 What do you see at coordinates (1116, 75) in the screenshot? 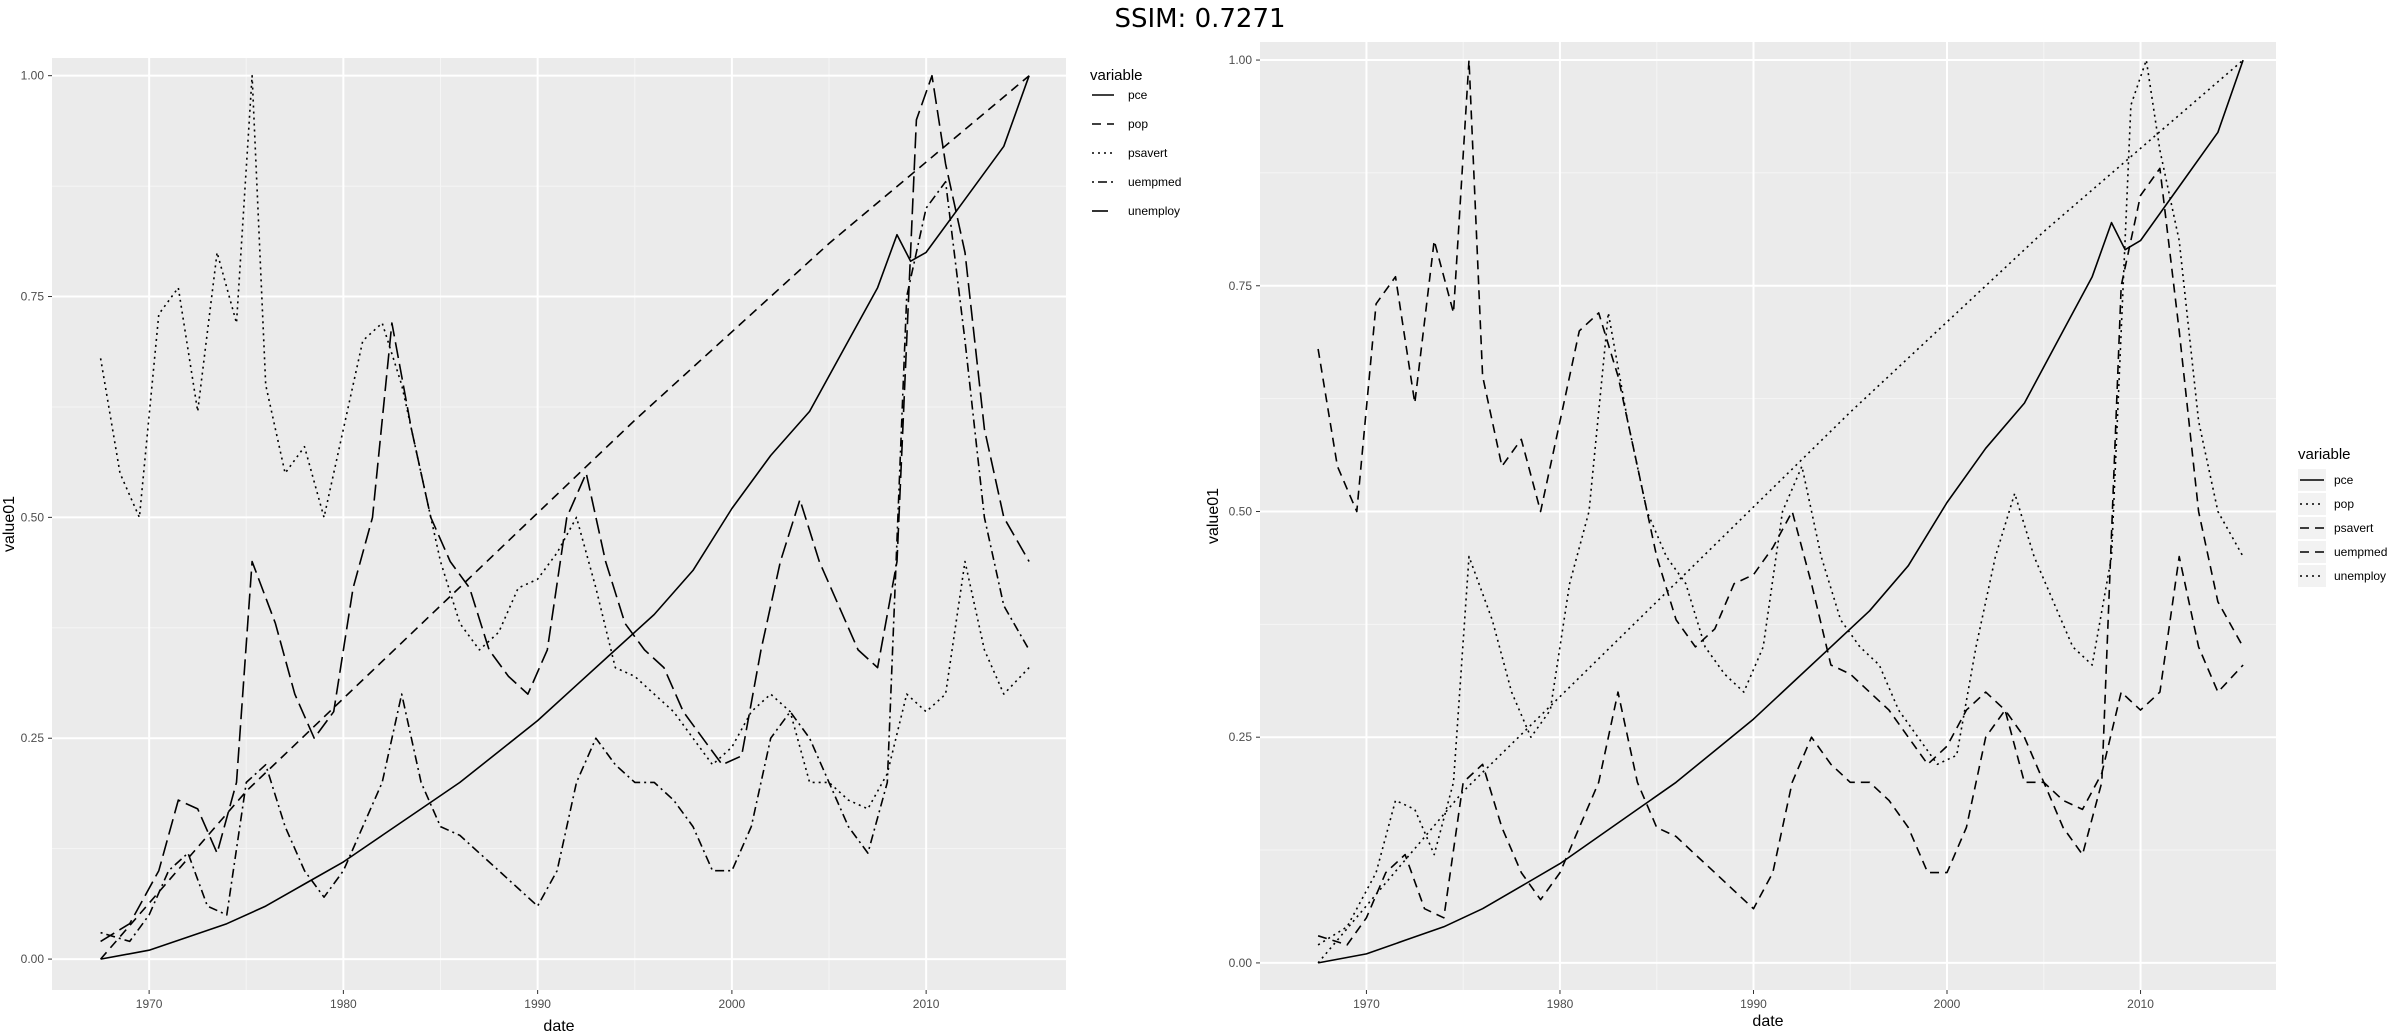
I see `left-legend-title: variable` at bounding box center [1116, 75].